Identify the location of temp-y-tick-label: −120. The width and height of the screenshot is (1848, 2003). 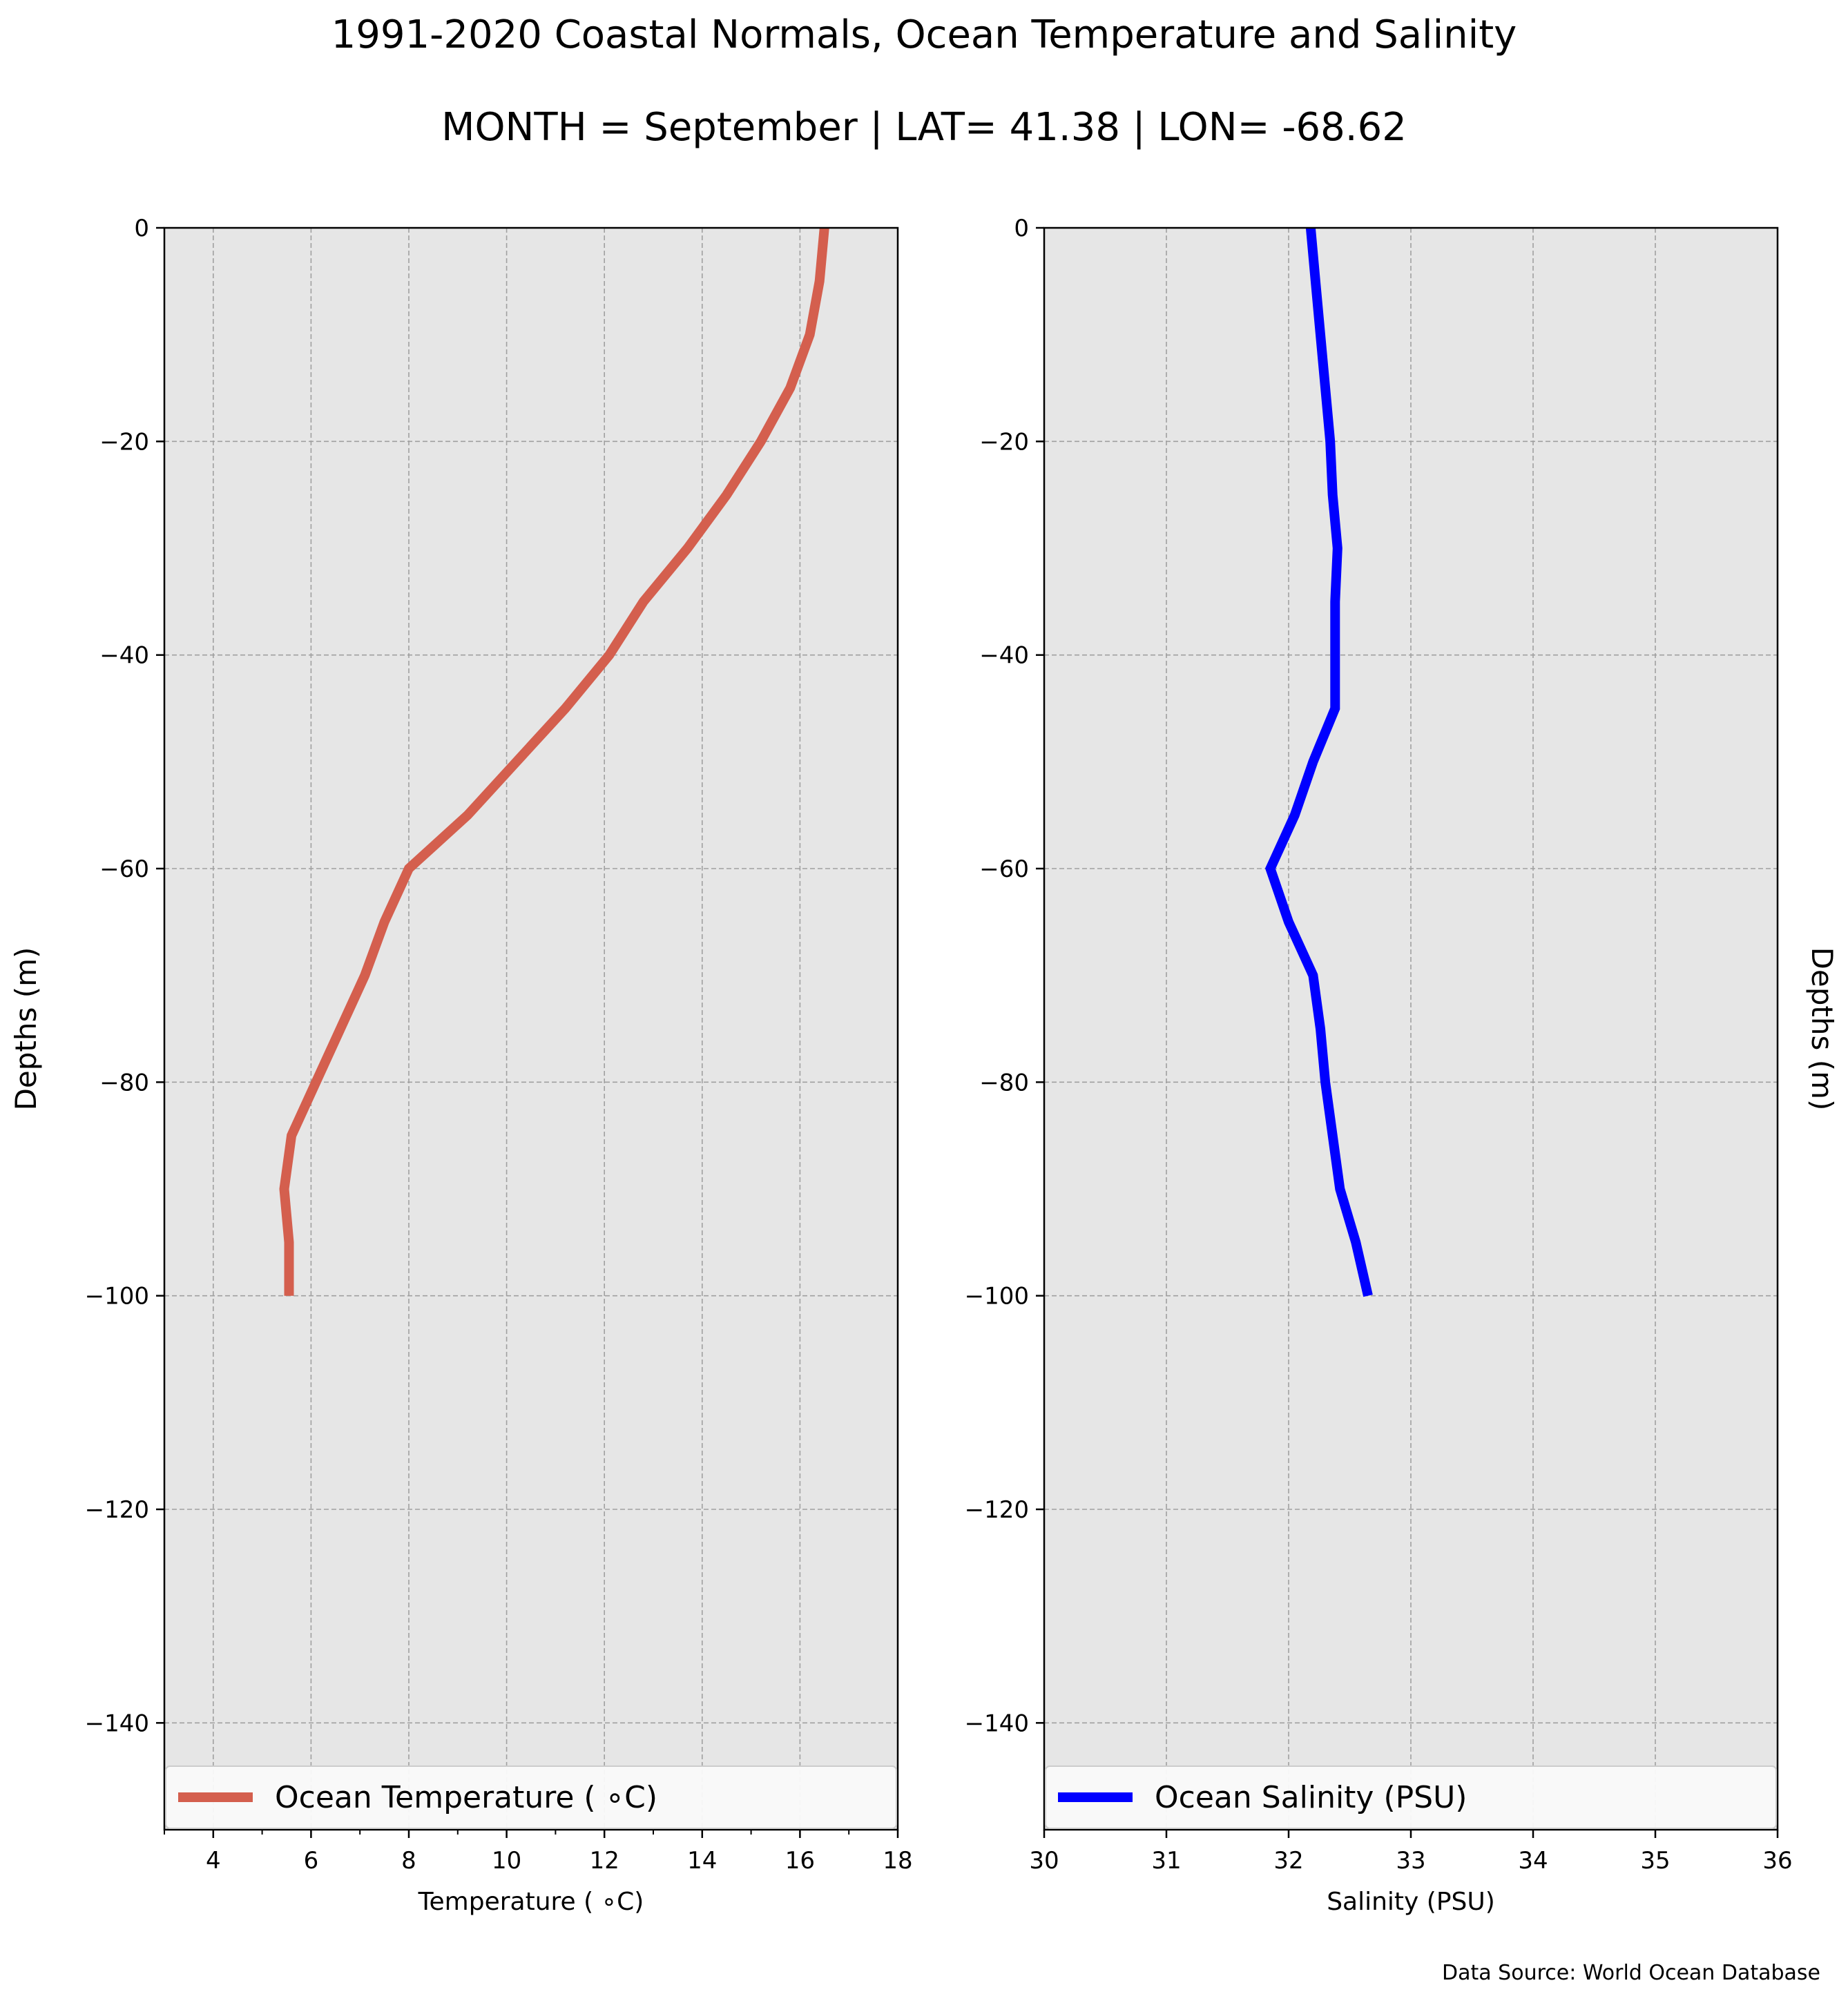
(117, 1510).